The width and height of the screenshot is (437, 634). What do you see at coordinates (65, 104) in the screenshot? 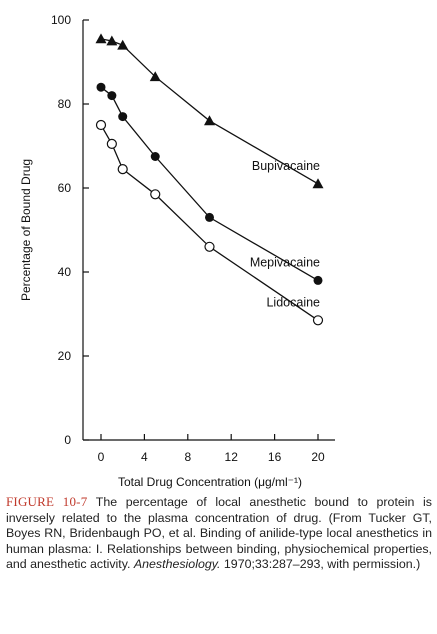
I see `y-tick-label-80: 80` at bounding box center [65, 104].